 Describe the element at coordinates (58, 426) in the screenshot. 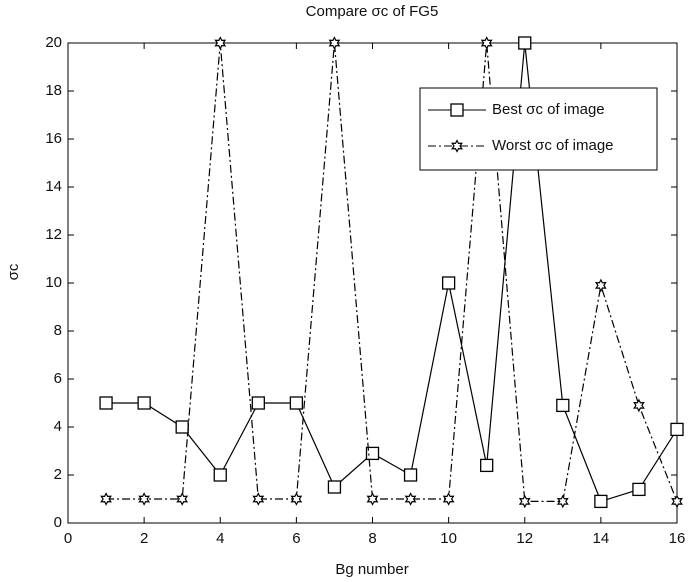

I see `y-tick-label: 4` at that location.